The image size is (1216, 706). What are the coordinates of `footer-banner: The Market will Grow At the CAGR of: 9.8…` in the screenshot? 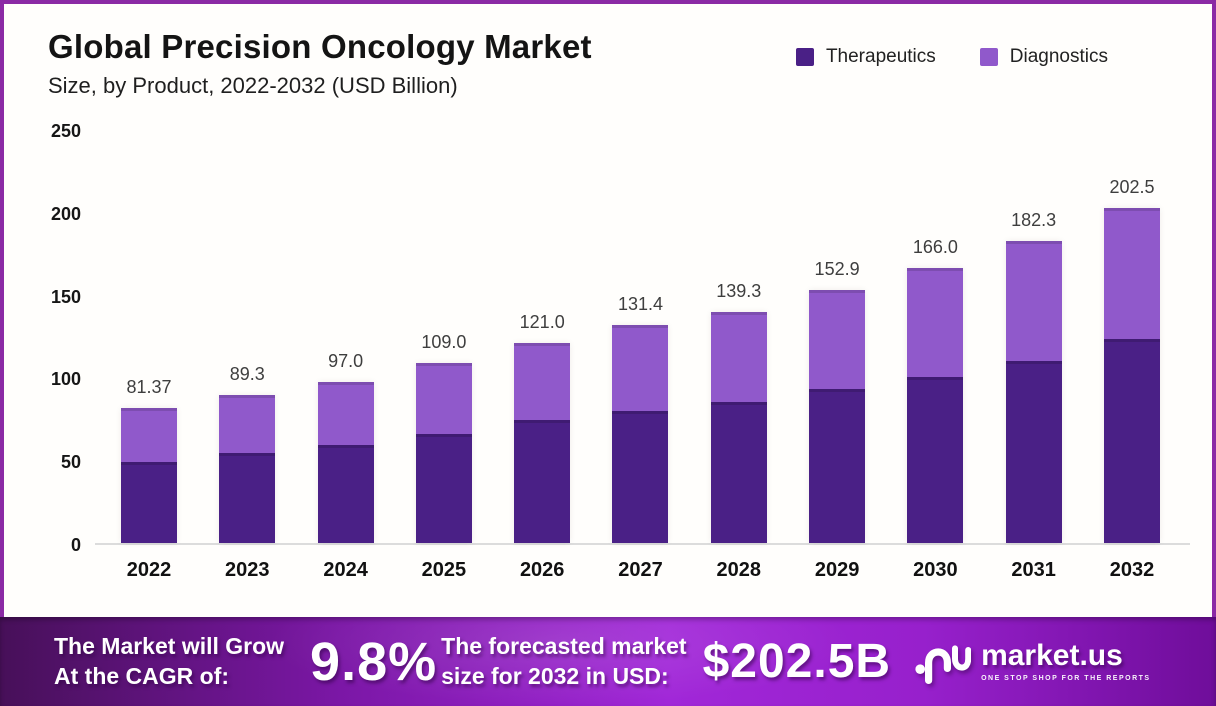 It's located at (608, 661).